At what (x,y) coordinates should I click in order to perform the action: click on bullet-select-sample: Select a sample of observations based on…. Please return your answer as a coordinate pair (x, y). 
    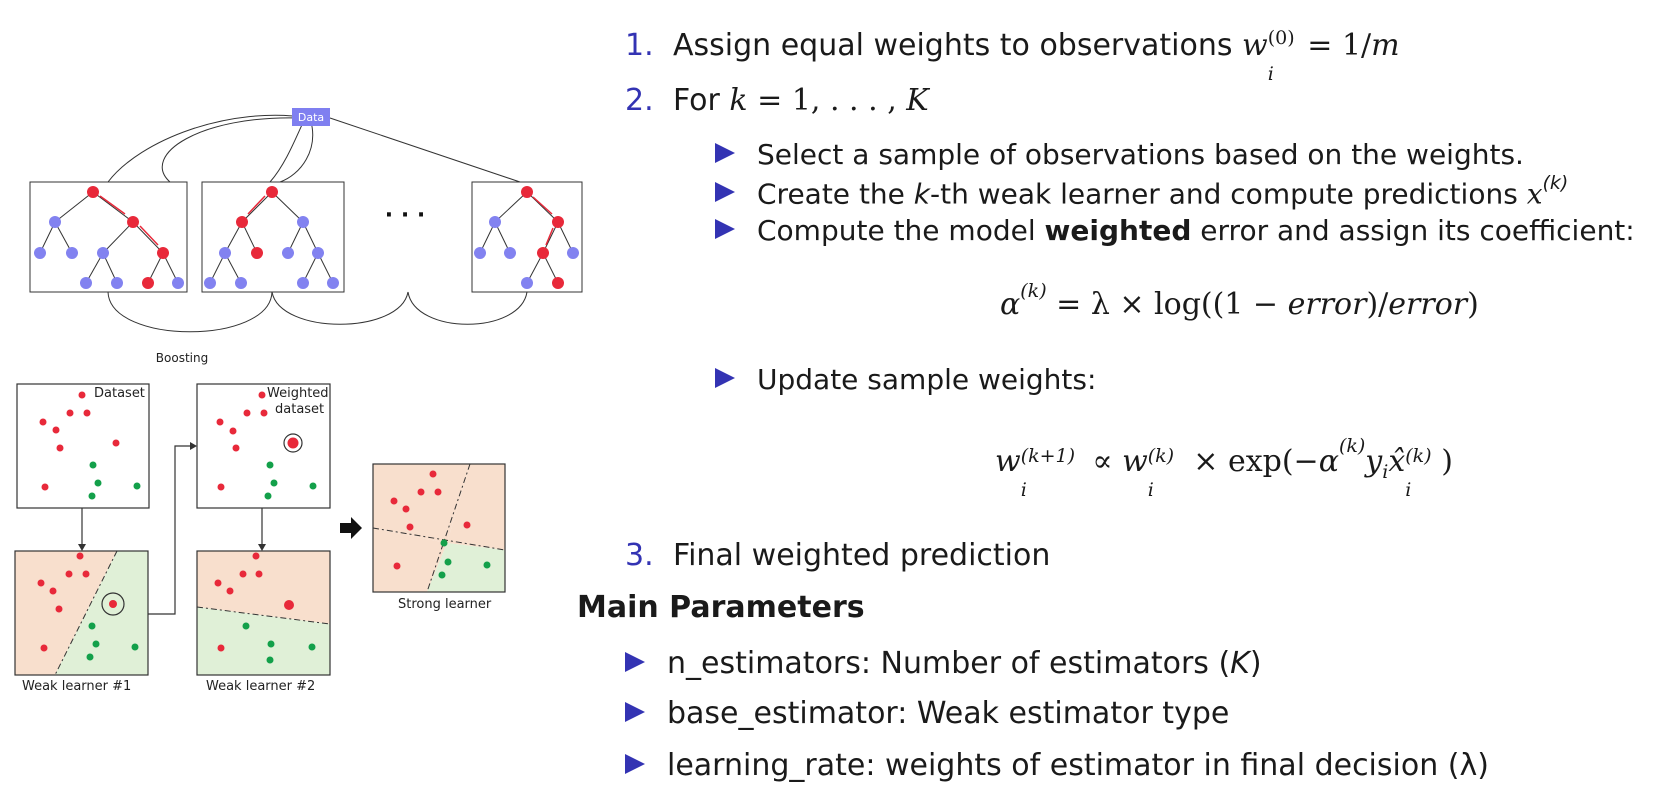
    Looking at the image, I should click on (1119, 154).